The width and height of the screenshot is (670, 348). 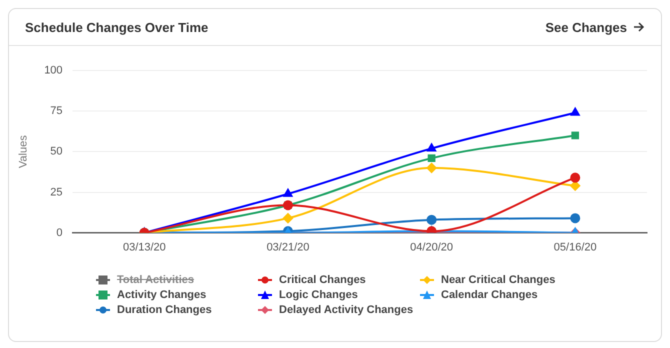 I want to click on x-tick-label: 03/21/20, so click(x=288, y=247).